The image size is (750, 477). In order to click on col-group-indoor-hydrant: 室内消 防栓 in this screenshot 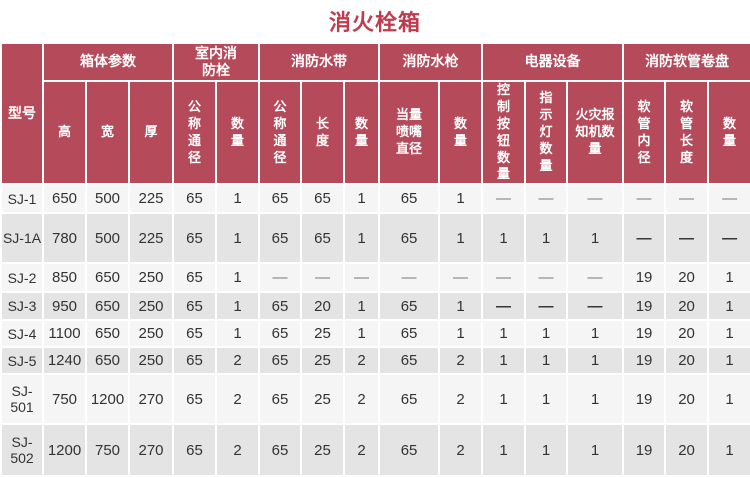, I will do `click(216, 62)`.